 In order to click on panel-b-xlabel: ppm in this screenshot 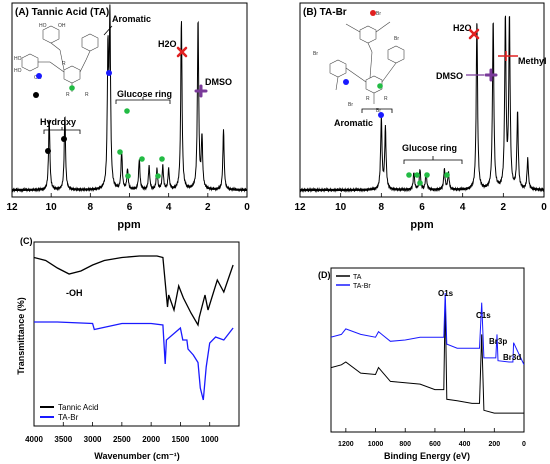, I will do `click(421, 225)`.